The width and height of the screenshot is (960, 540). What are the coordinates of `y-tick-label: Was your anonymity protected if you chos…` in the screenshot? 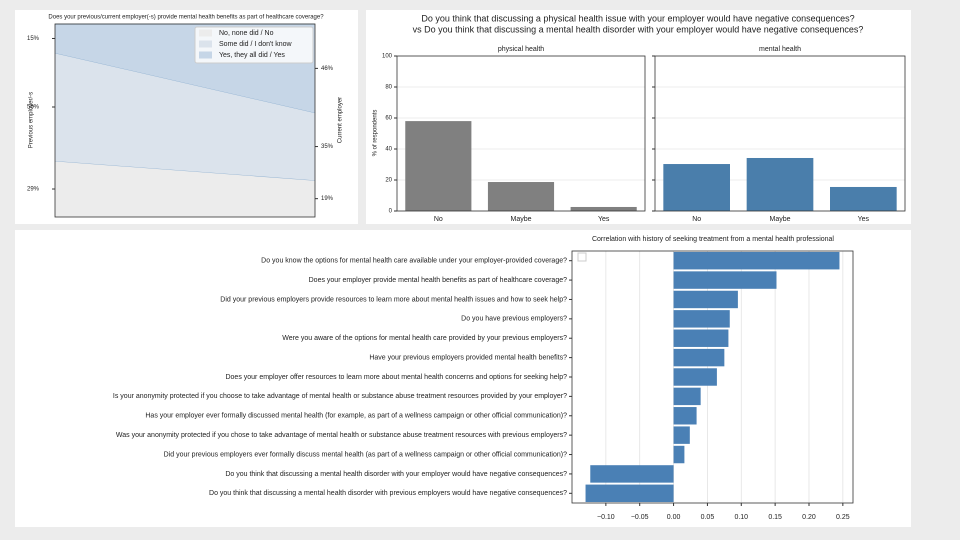 It's located at (341, 435).